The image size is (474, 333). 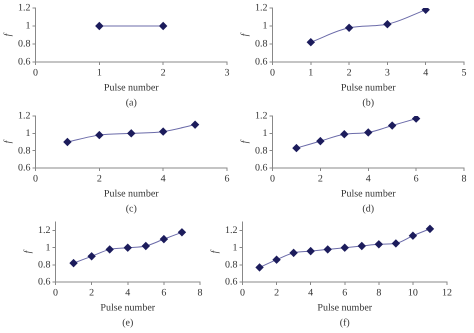 What do you see at coordinates (128, 323) in the screenshot?
I see `text: (e)` at bounding box center [128, 323].